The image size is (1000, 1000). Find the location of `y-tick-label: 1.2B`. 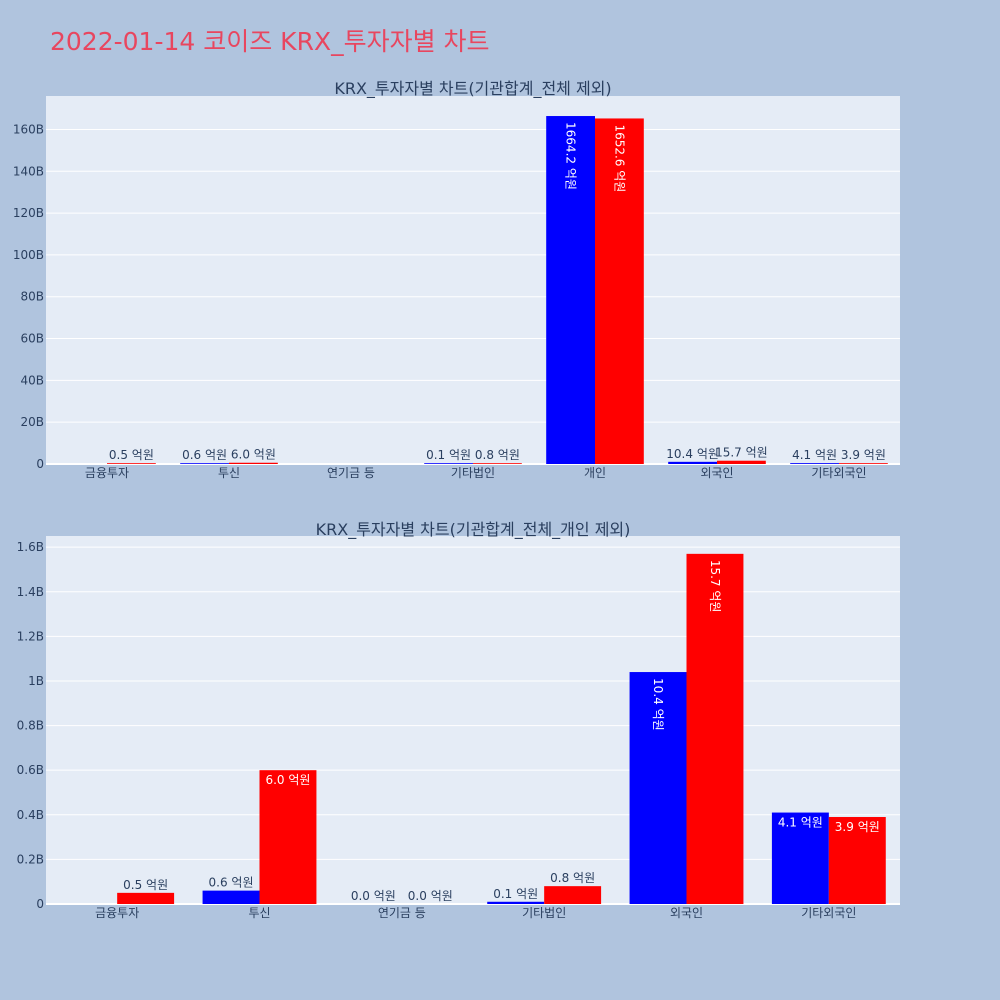

y-tick-label: 1.2B is located at coordinates (30, 636).